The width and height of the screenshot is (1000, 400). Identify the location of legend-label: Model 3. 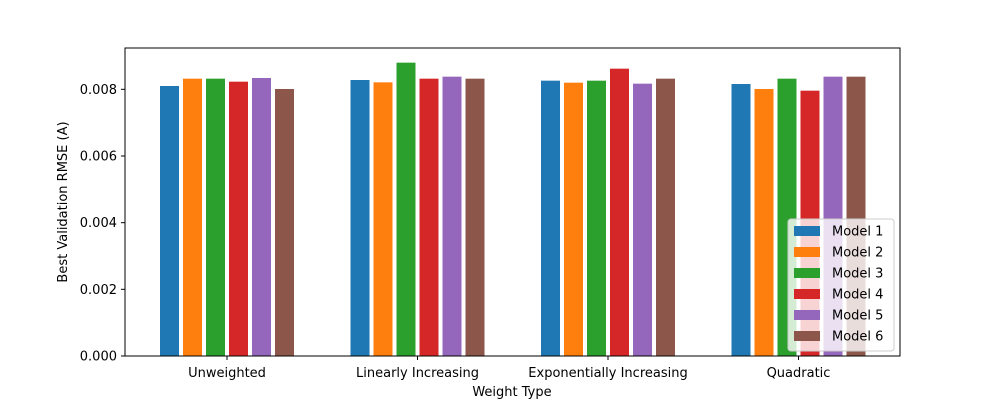
(857, 274).